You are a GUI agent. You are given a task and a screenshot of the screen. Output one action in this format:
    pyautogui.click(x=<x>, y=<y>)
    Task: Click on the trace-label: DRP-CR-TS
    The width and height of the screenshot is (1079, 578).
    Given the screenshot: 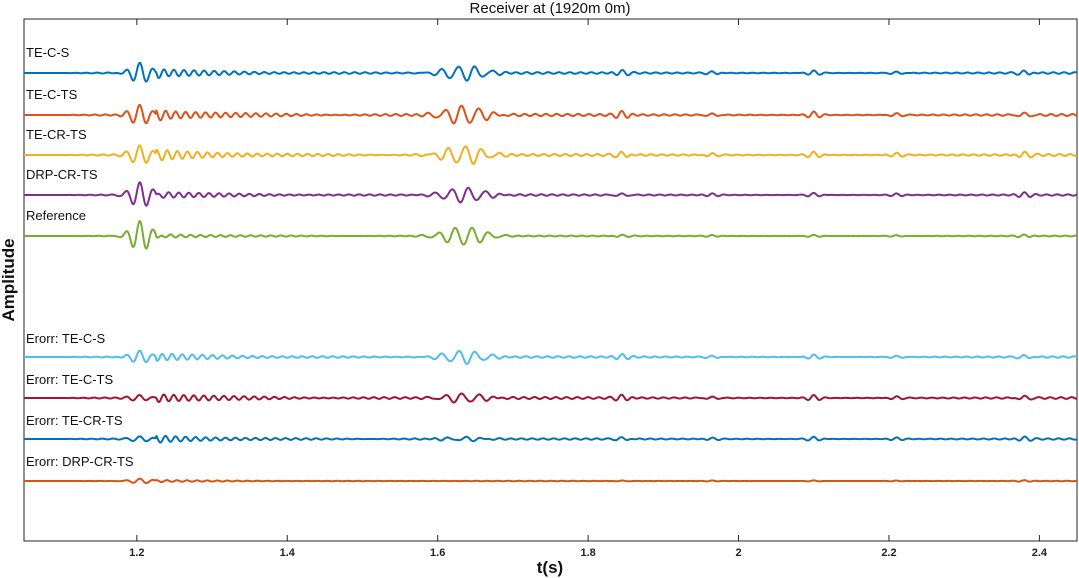 What is the action you would take?
    pyautogui.click(x=62, y=174)
    